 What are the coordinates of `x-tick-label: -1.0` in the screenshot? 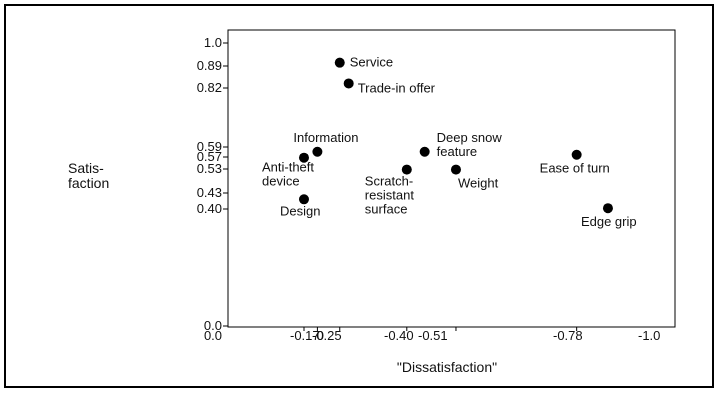 It's located at (649, 335).